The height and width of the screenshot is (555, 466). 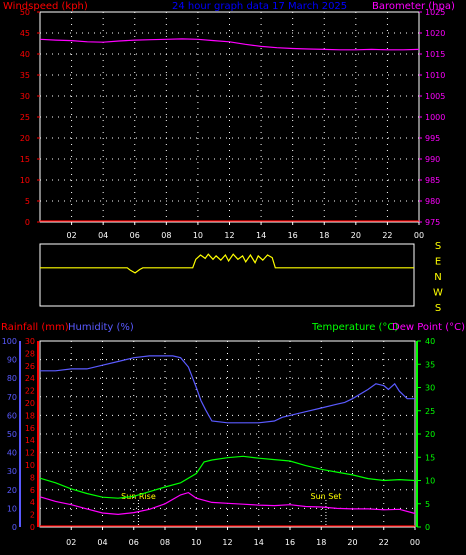 What do you see at coordinates (25, 117) in the screenshot?
I see `windspeed-axis-tick-label: 25` at bounding box center [25, 117].